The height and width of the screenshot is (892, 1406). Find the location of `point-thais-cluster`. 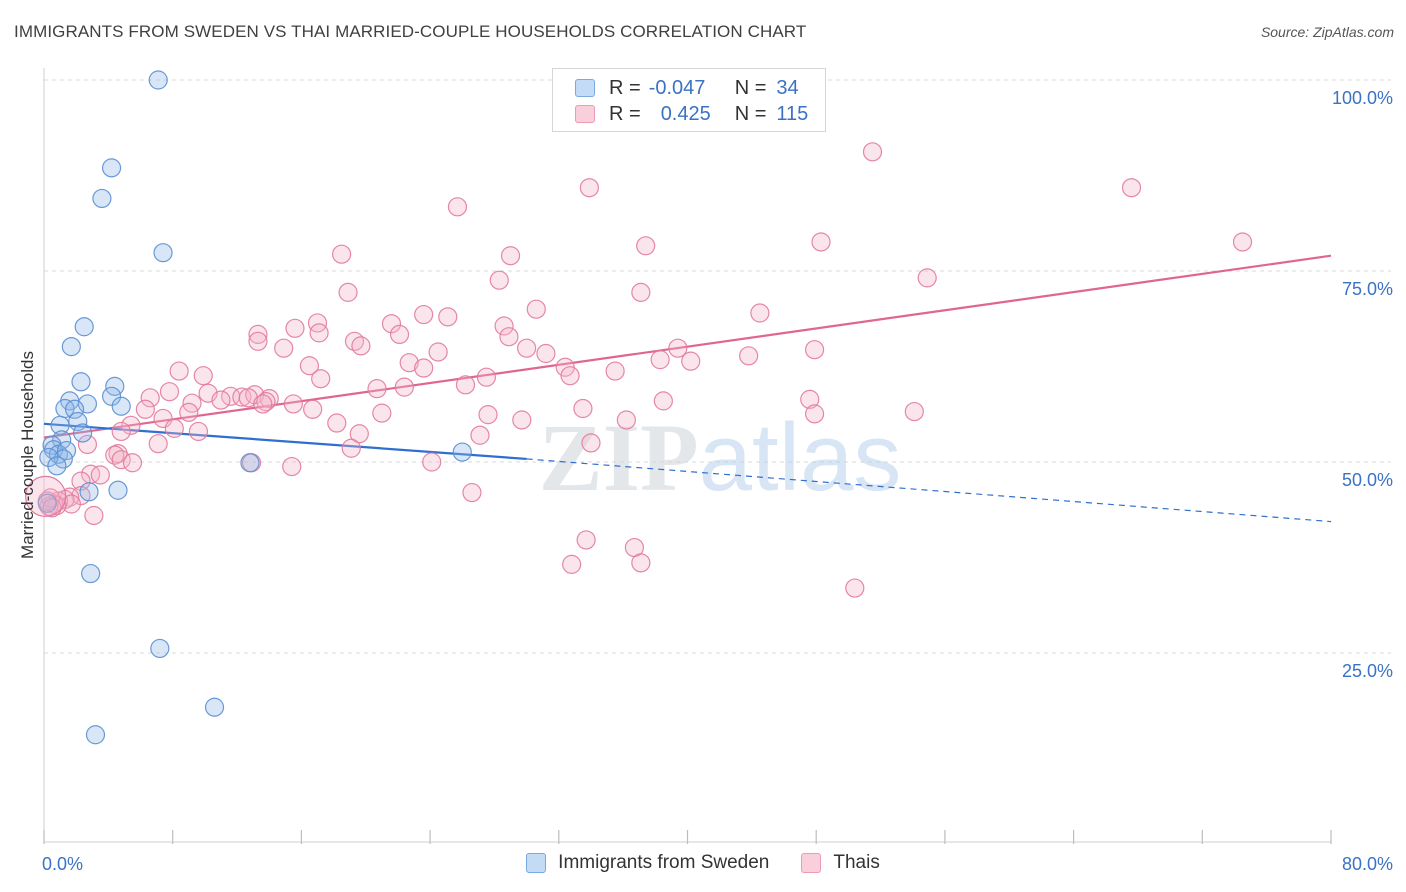

point-thais-cluster is located at coordinates (46, 496).